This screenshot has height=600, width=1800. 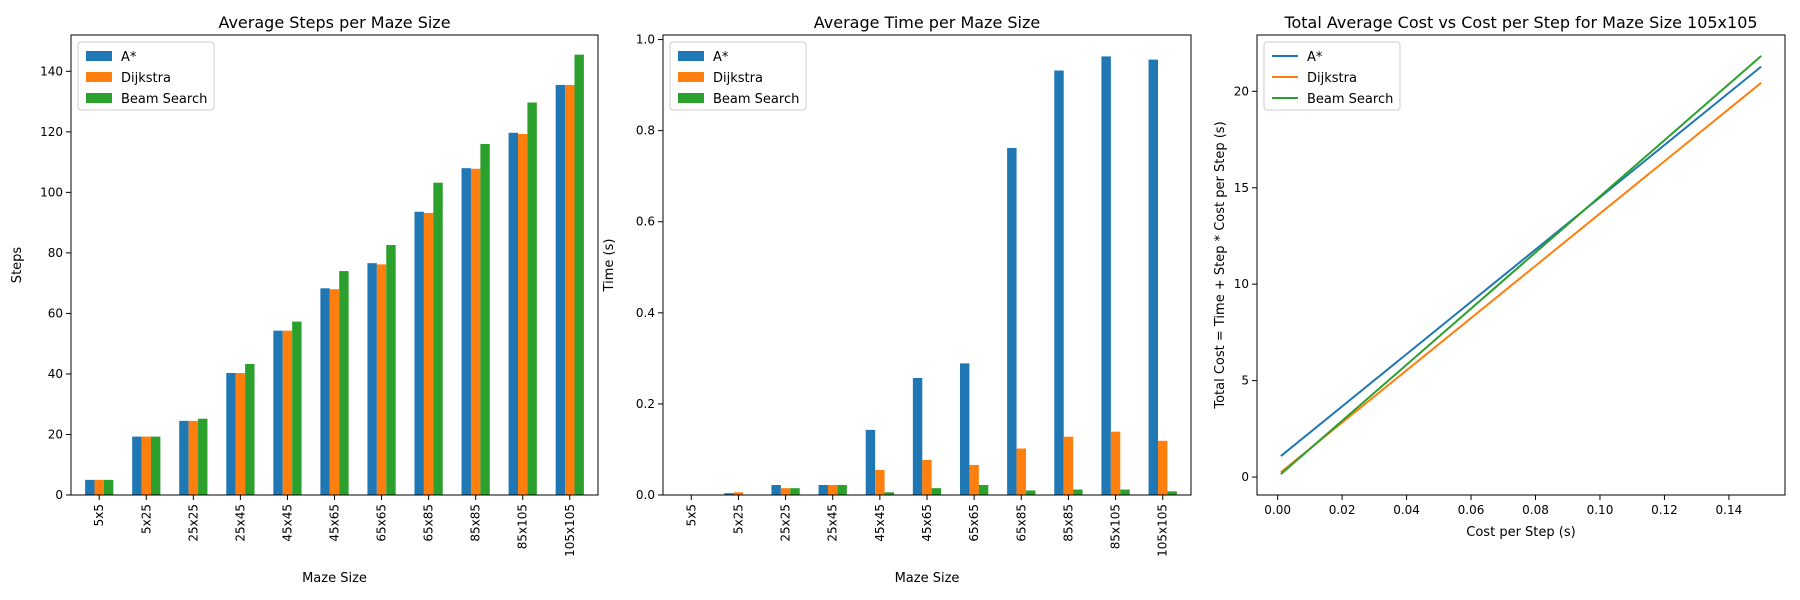 What do you see at coordinates (1600, 510) in the screenshot?
I see `xtick-label-2-5: 0.10` at bounding box center [1600, 510].